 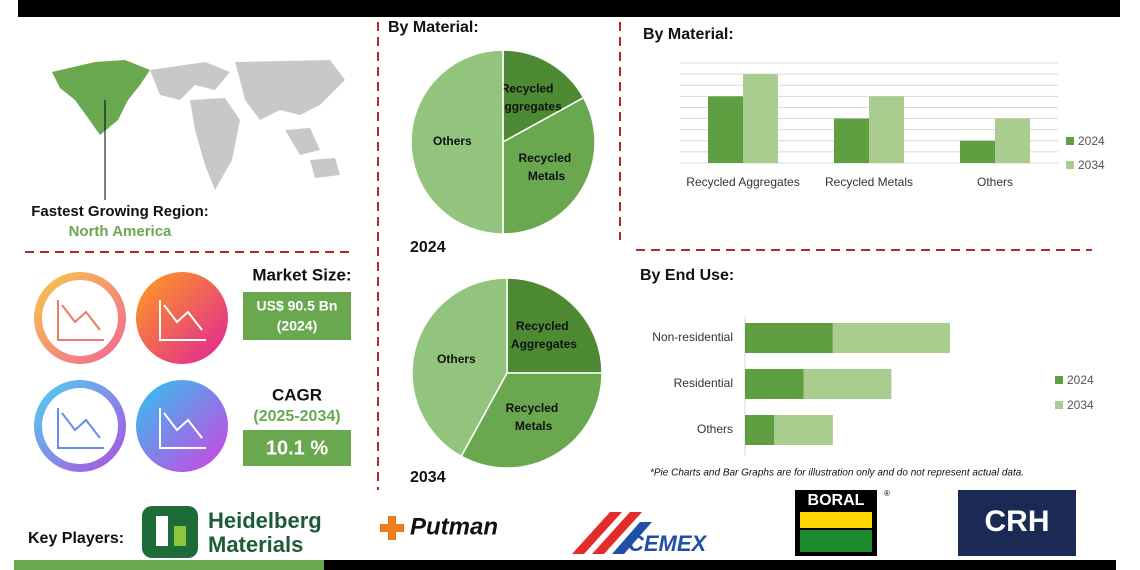 I want to click on top-bar, so click(x=569, y=8).